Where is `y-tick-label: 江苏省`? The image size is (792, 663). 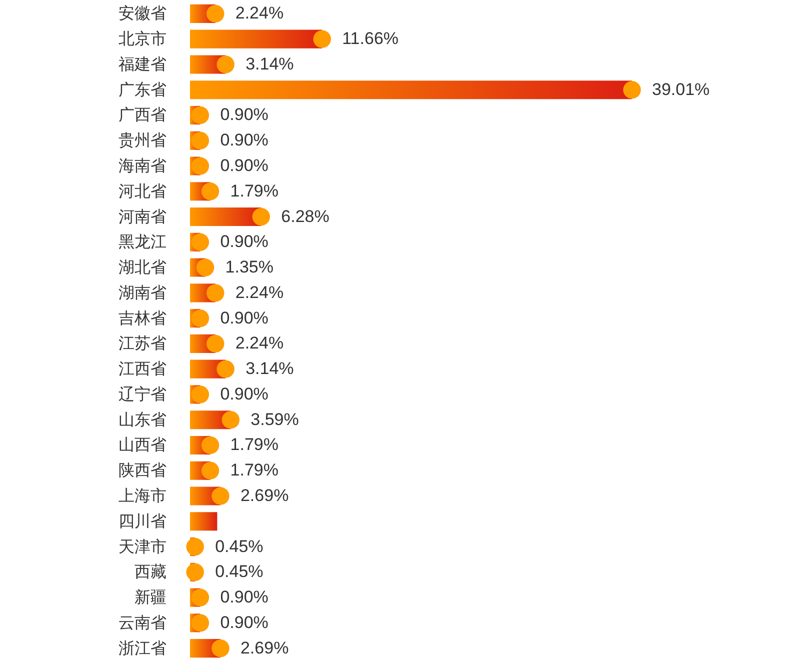 y-tick-label: 江苏省 is located at coordinates (142, 343).